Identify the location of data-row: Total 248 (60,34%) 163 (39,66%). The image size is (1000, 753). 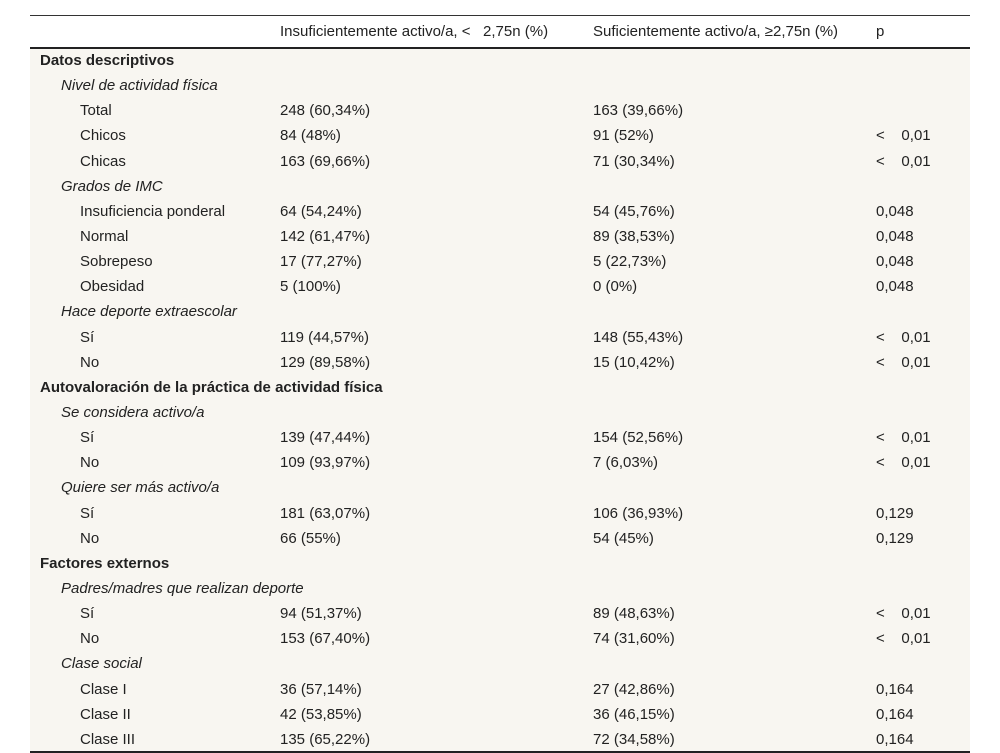
(500, 110).